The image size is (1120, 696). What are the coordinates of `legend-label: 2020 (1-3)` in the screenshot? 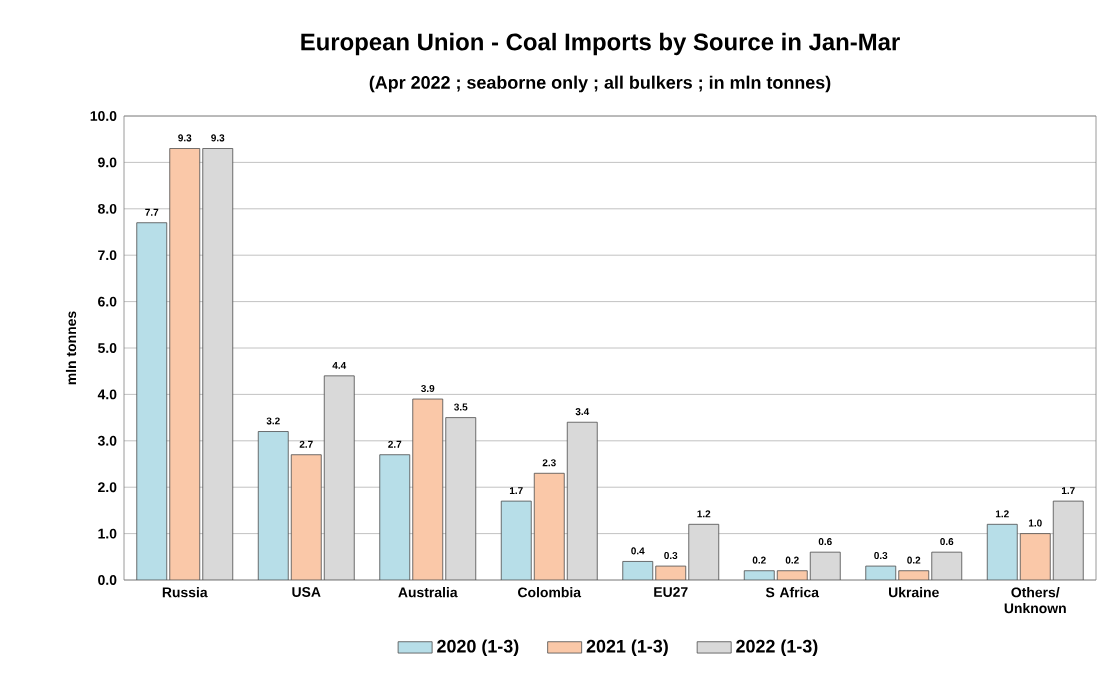 It's located at (478, 648).